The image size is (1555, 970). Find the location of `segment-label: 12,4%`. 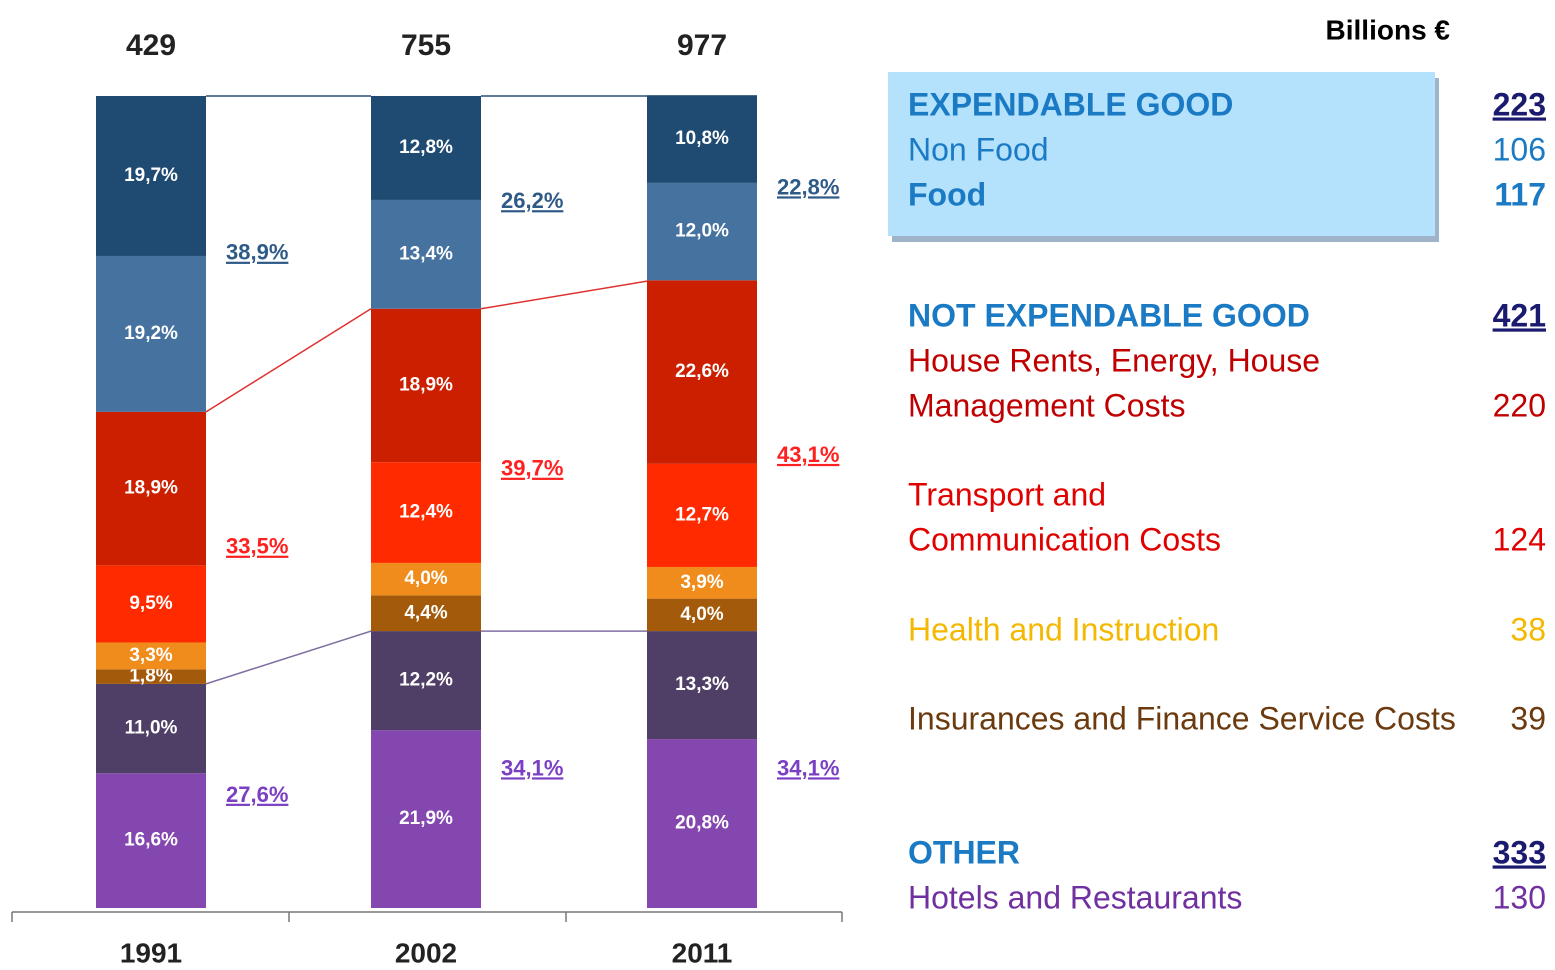

segment-label: 12,4% is located at coordinates (426, 512).